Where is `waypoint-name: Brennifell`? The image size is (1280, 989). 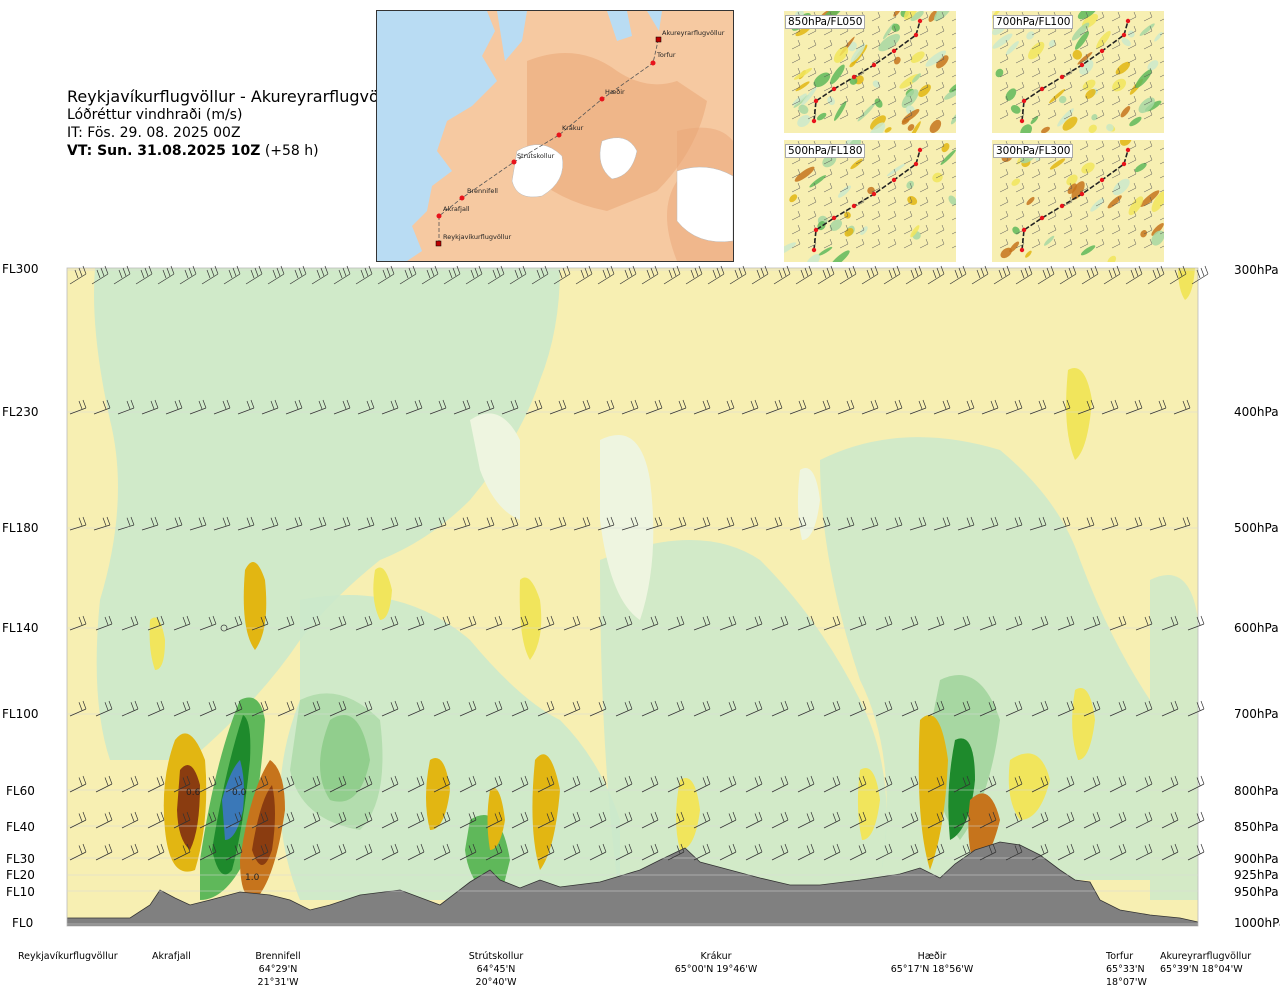
waypoint-name: Brennifell is located at coordinates (278, 956).